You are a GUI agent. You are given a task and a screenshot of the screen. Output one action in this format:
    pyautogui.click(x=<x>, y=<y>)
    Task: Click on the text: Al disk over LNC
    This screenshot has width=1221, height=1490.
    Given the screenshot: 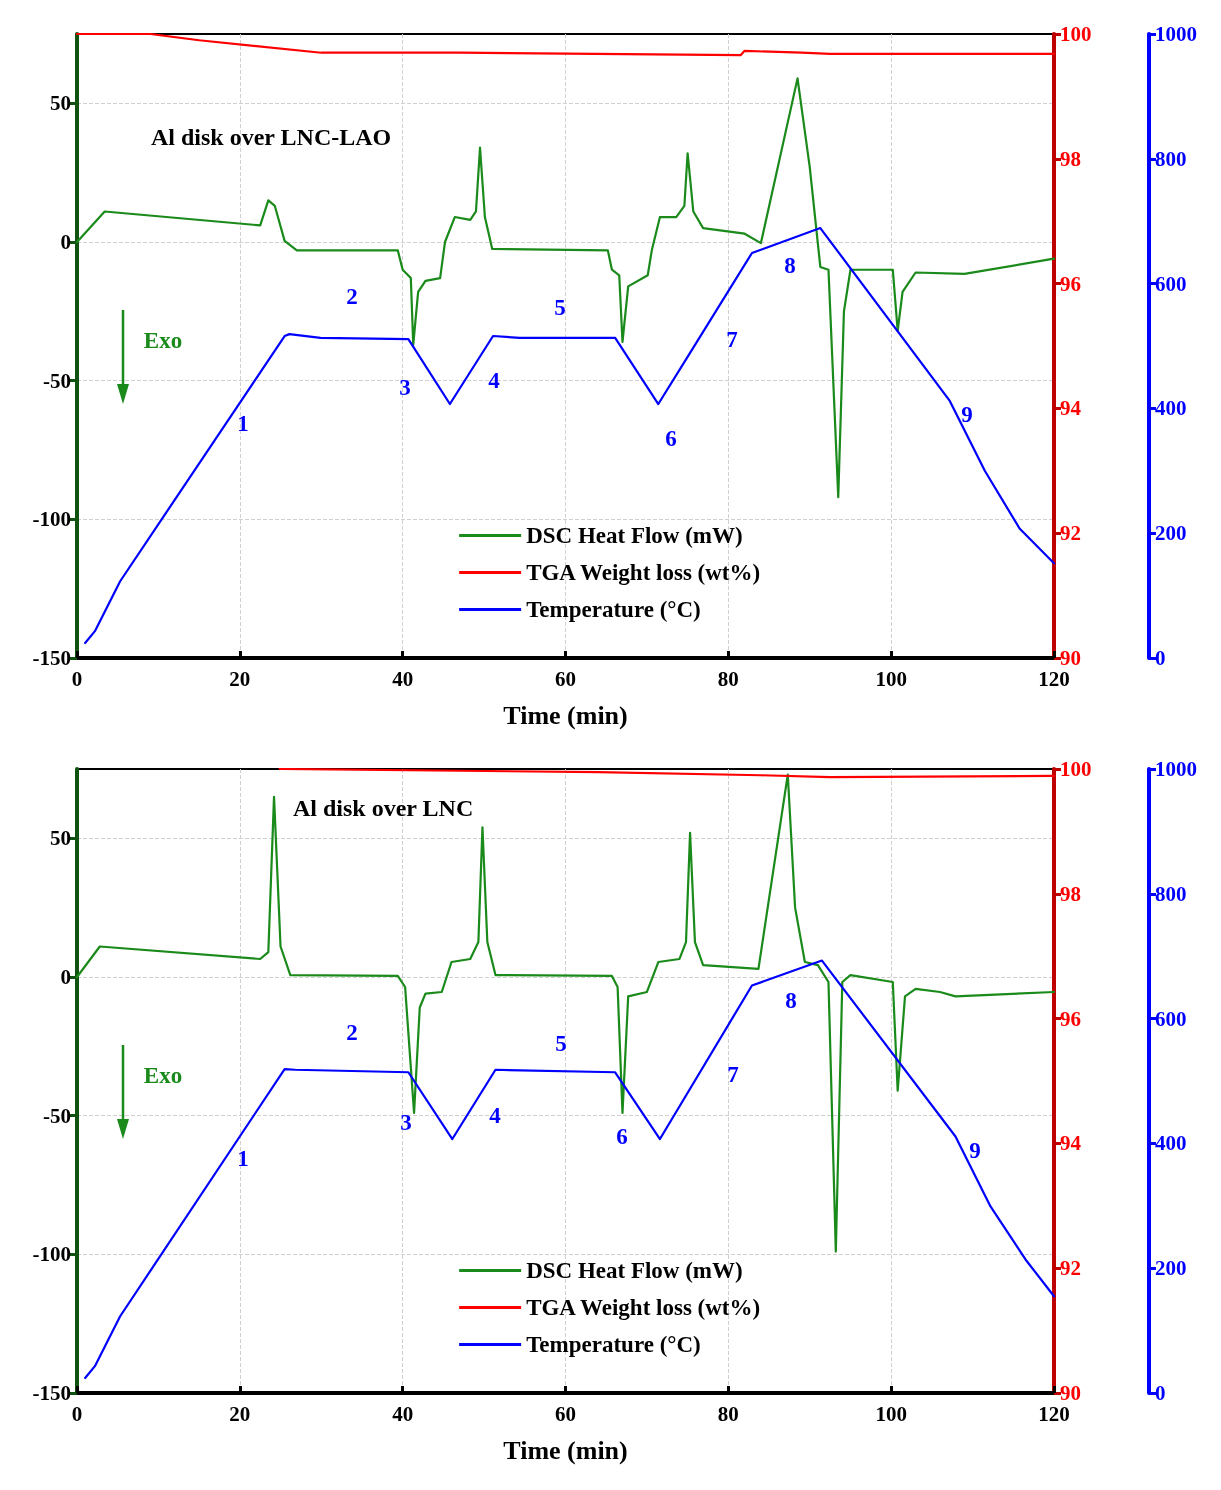 What is the action you would take?
    pyautogui.click(x=383, y=808)
    